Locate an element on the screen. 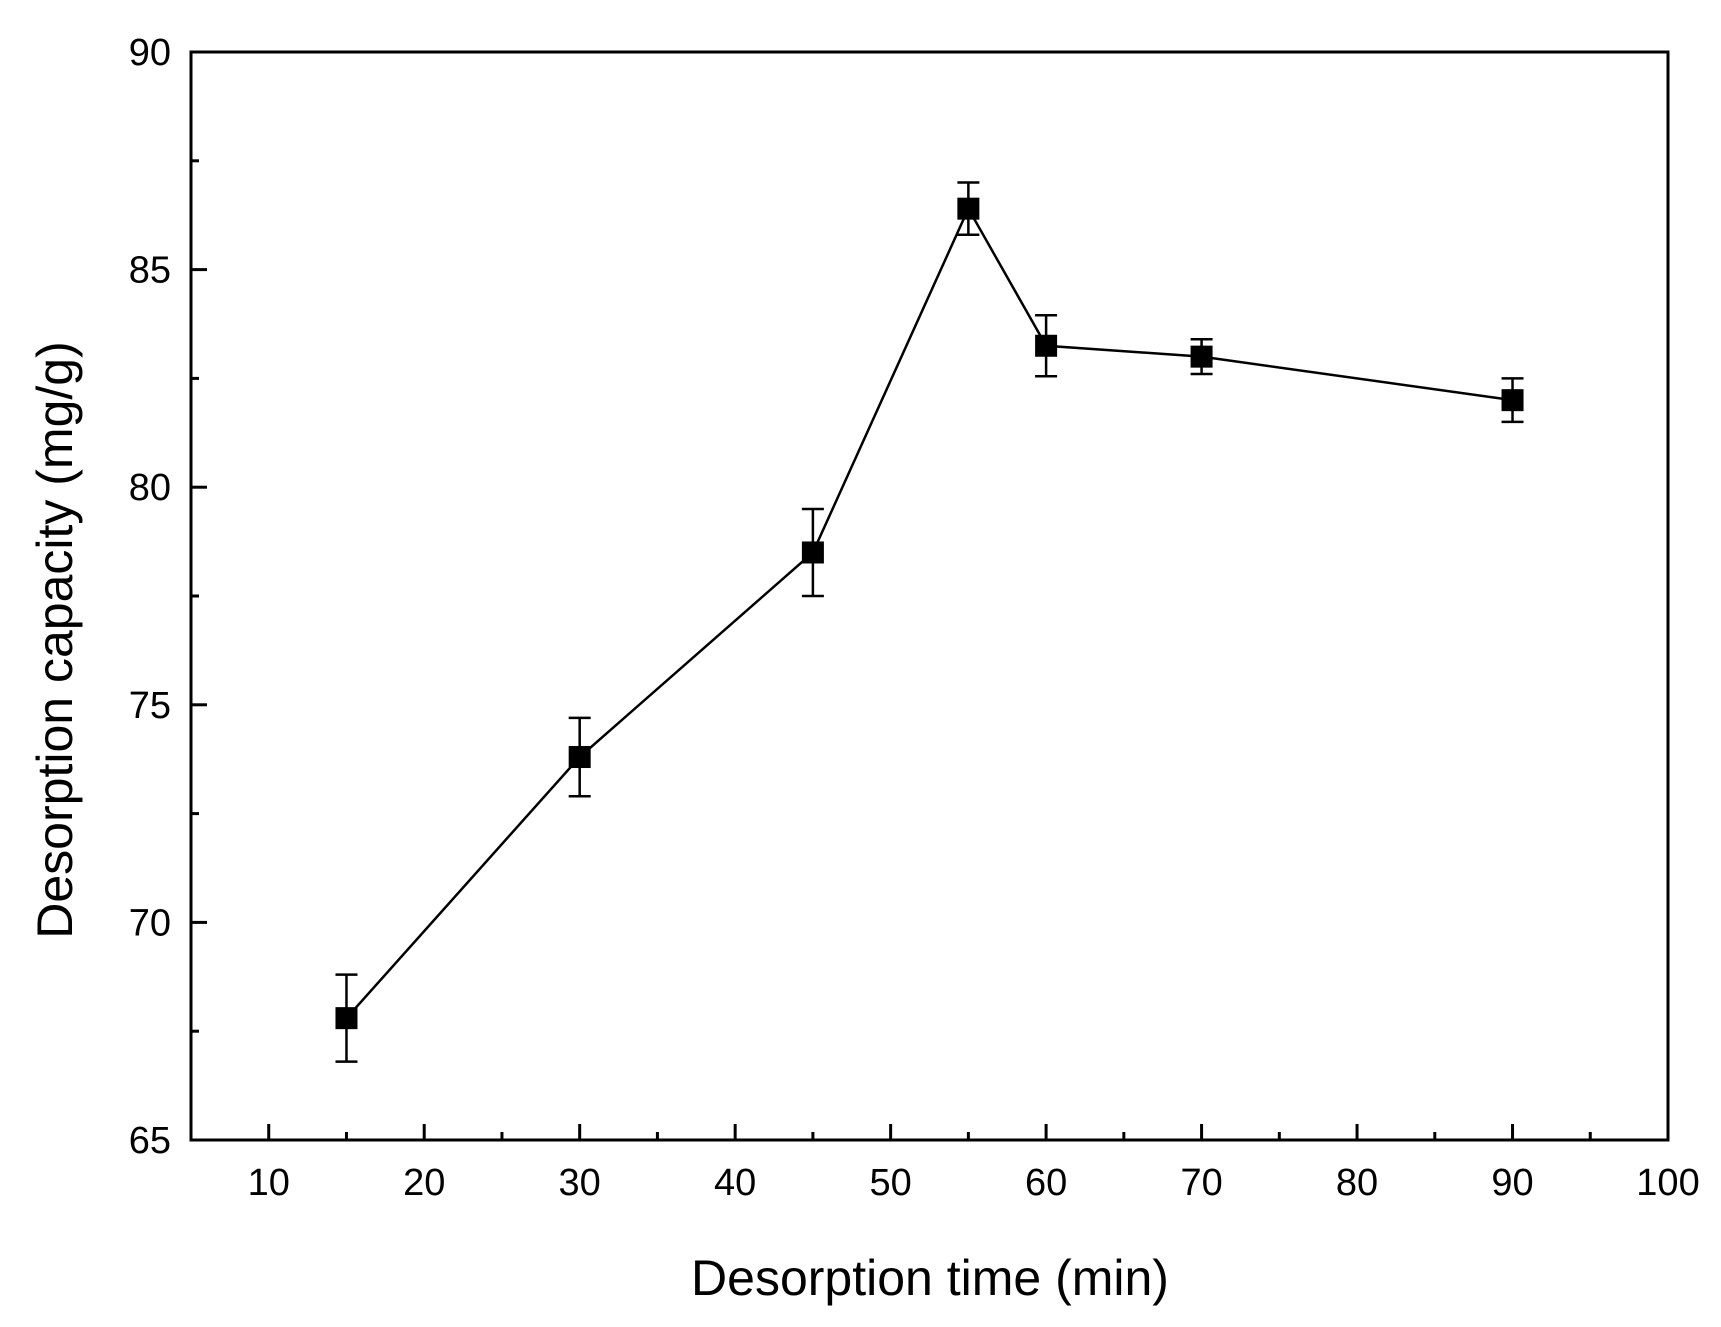 The width and height of the screenshot is (1721, 1327). x-tick-label: 50 is located at coordinates (890, 1183).